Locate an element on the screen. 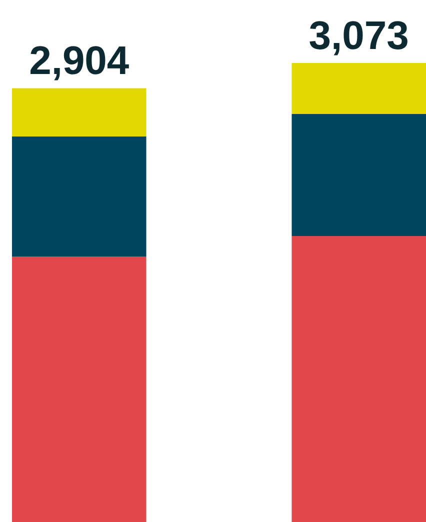 The width and height of the screenshot is (426, 522). text: 3,073 is located at coordinates (358, 36).